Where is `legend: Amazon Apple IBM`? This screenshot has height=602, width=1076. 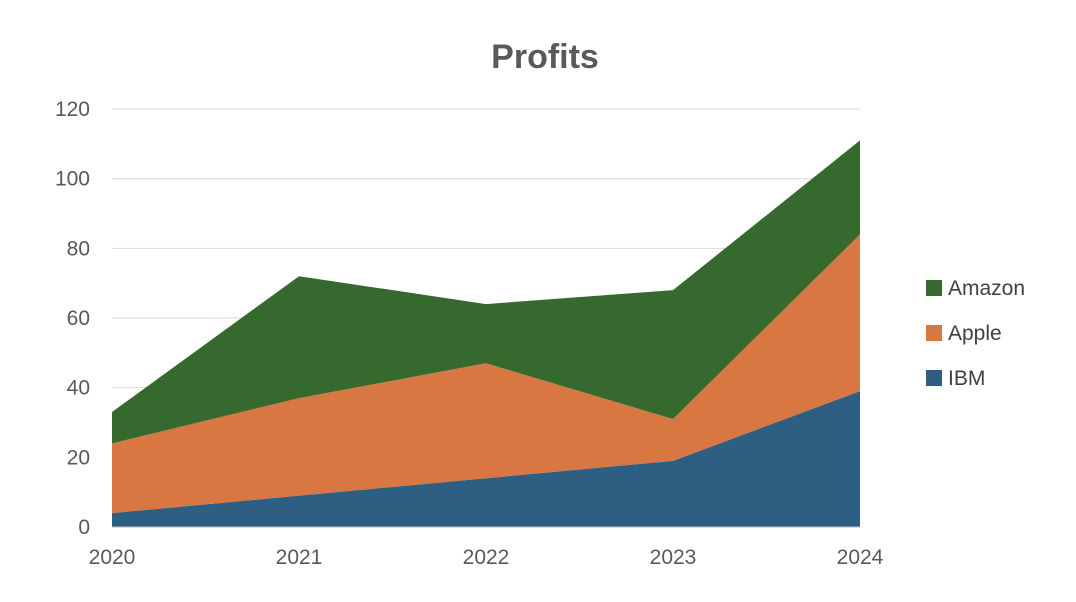
legend: Amazon Apple IBM is located at coordinates (975, 333).